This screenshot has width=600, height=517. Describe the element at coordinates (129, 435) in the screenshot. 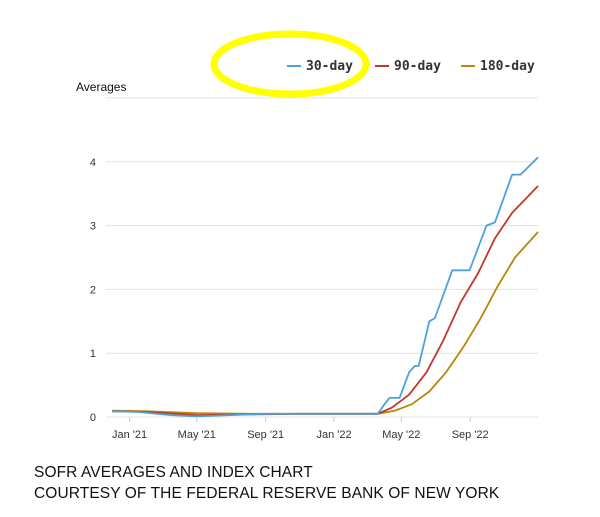

I see `x-tick-label: Jan '21` at that location.